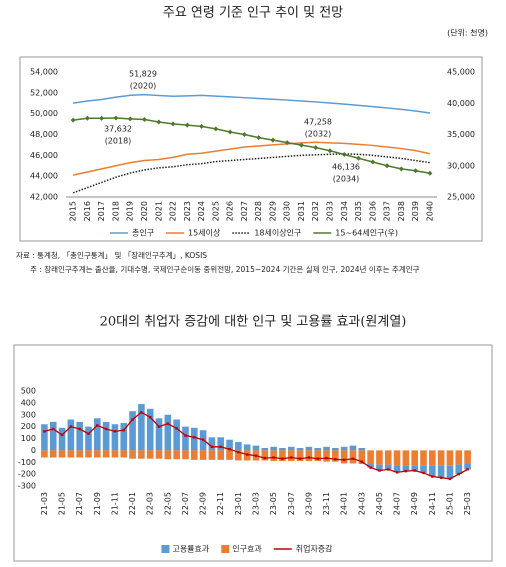  Describe the element at coordinates (44, 72) in the screenshot. I see `y-tick-label: 54,000` at that location.